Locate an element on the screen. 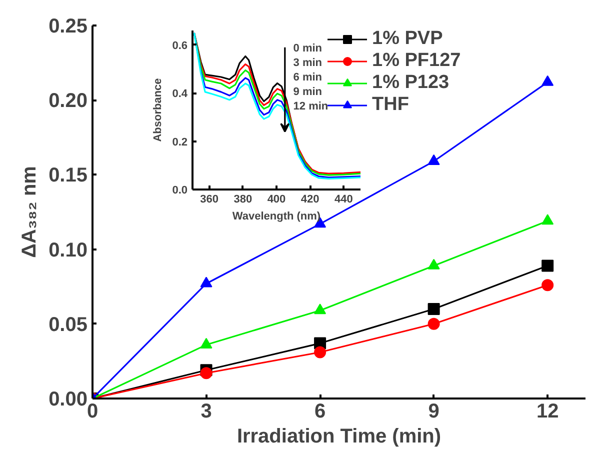  x-tick-label: 6 is located at coordinates (320, 411).